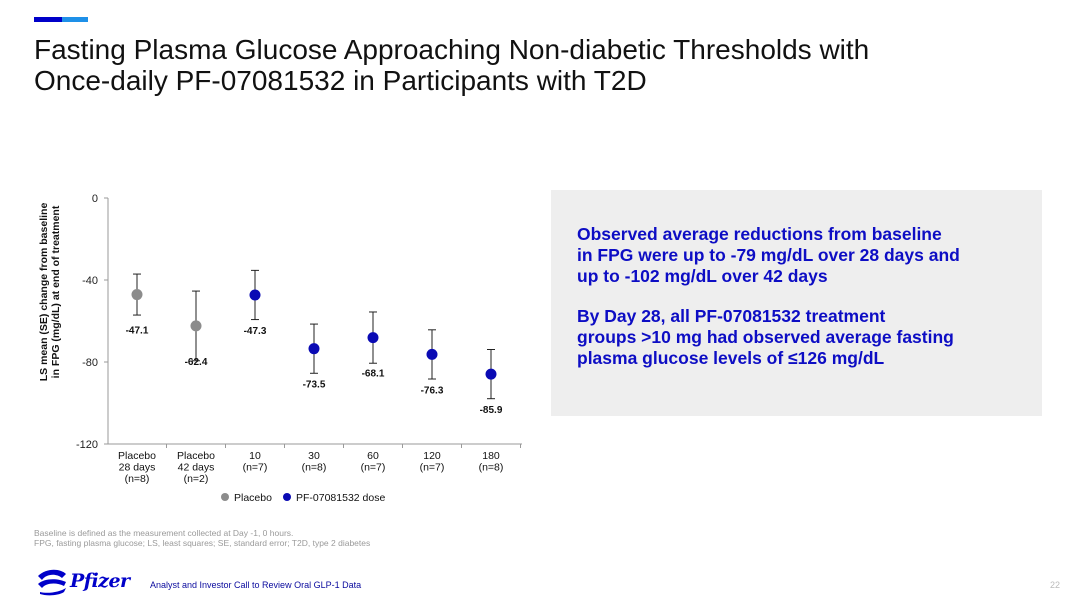 This screenshot has width=1080, height=603. Describe the element at coordinates (491, 410) in the screenshot. I see `data-label: -85.9` at that location.